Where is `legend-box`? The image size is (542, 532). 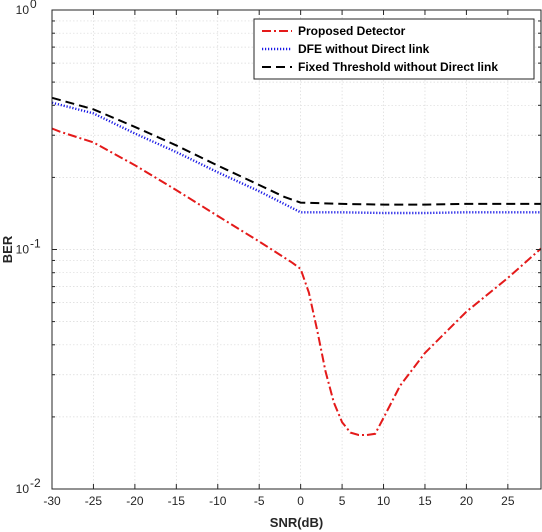 legend-box is located at coordinates (394, 49).